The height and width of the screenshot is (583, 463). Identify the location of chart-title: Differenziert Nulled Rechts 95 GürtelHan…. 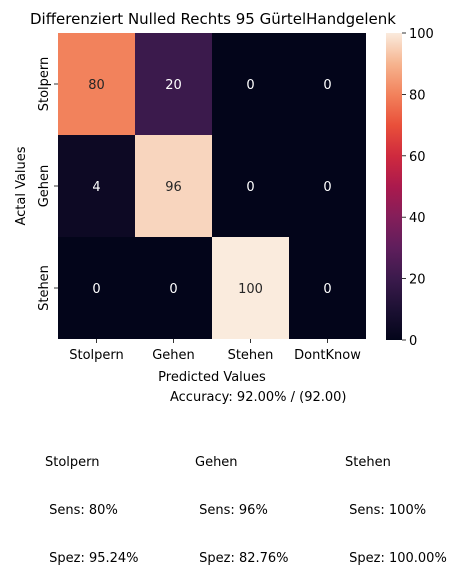
(213, 19).